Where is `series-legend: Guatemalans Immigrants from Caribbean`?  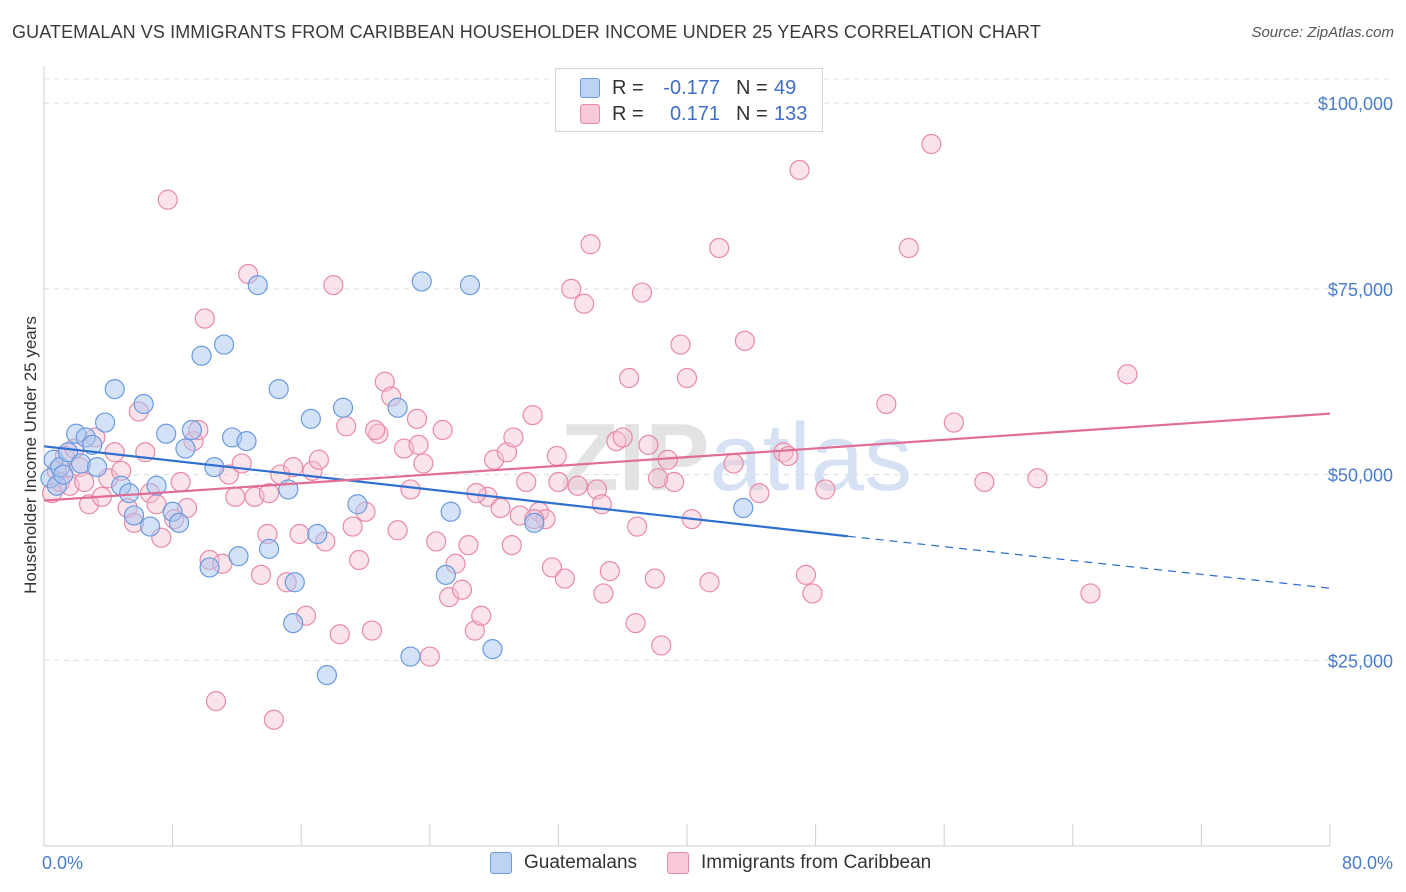
series-legend: Guatemalans Immigrants from Caribbean is located at coordinates (725, 863).